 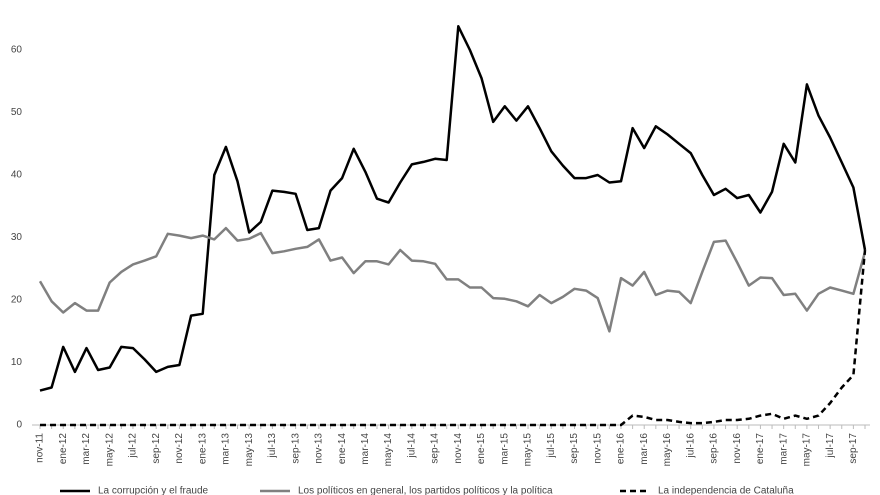 What do you see at coordinates (17, 175) in the screenshot?
I see `y-tick-label: 40` at bounding box center [17, 175].